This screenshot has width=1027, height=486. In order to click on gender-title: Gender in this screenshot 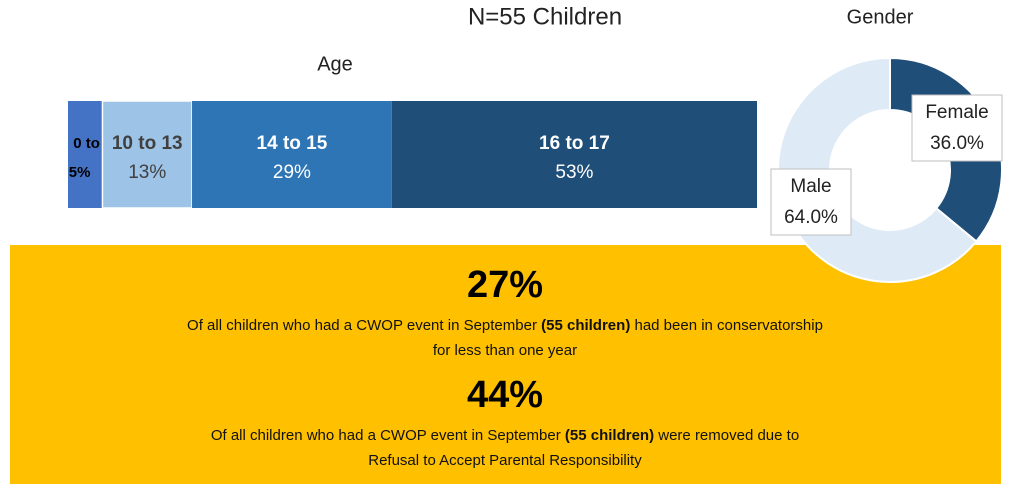, I will do `click(880, 17)`.